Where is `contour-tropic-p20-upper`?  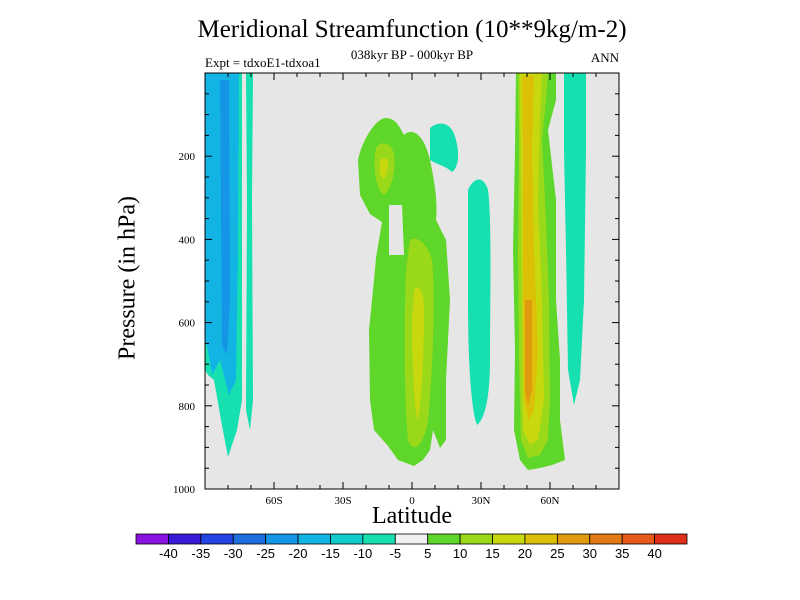 contour-tropic-p20-upper is located at coordinates (383, 168).